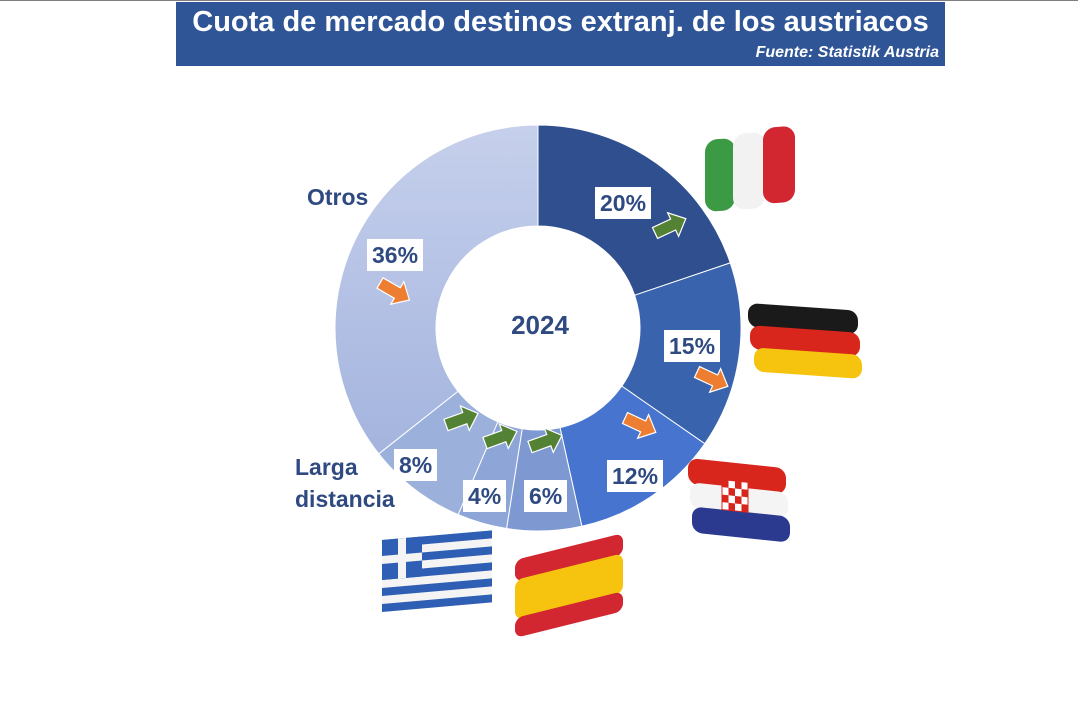 This screenshot has width=1078, height=712. What do you see at coordinates (546, 496) in the screenshot?
I see `slice-label-spain: 6%` at bounding box center [546, 496].